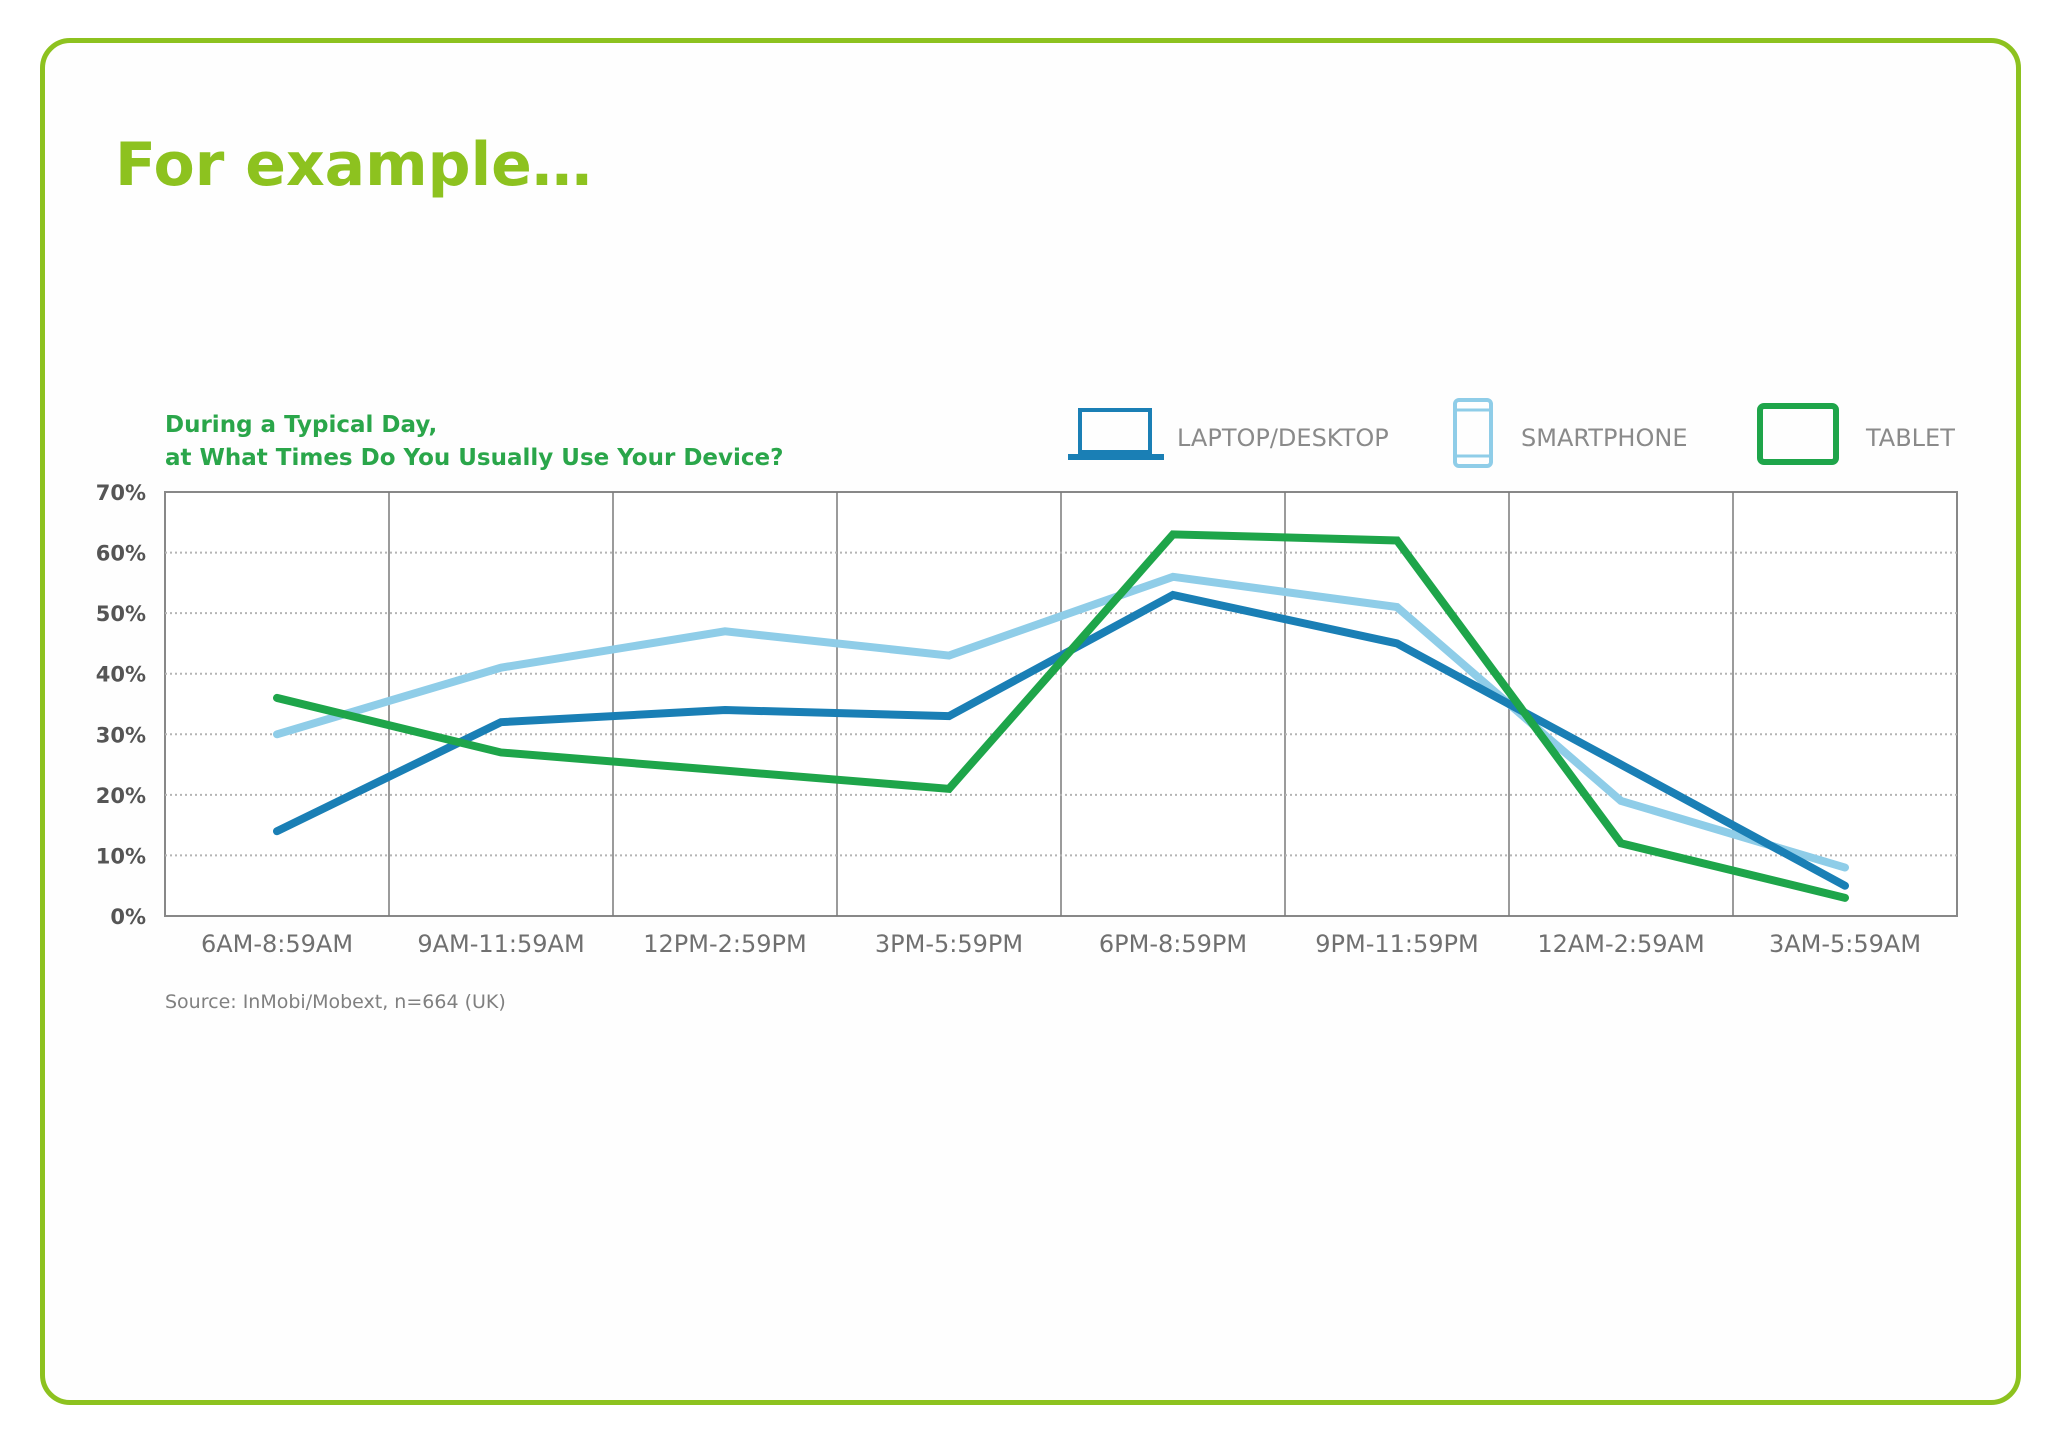 This screenshot has height=1449, width=2048. What do you see at coordinates (277, 944) in the screenshot?
I see `x-tick-label: 6AM-8:59AM` at bounding box center [277, 944].